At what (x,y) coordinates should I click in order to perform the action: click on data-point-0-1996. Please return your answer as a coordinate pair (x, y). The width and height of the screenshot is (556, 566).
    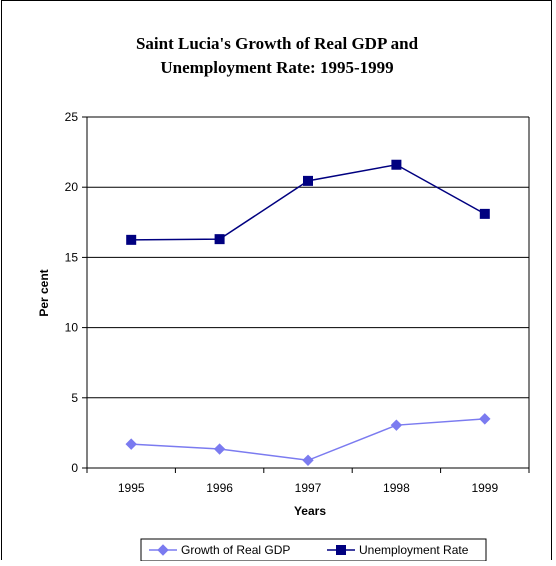
    Looking at the image, I should click on (219, 449).